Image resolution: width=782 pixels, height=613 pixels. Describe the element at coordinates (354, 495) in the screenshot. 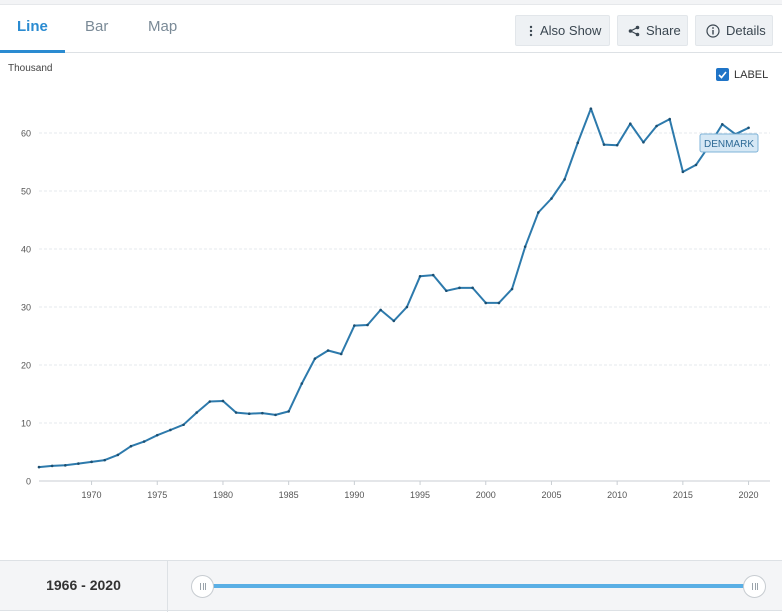

I see `x-tick-label: 1990` at that location.